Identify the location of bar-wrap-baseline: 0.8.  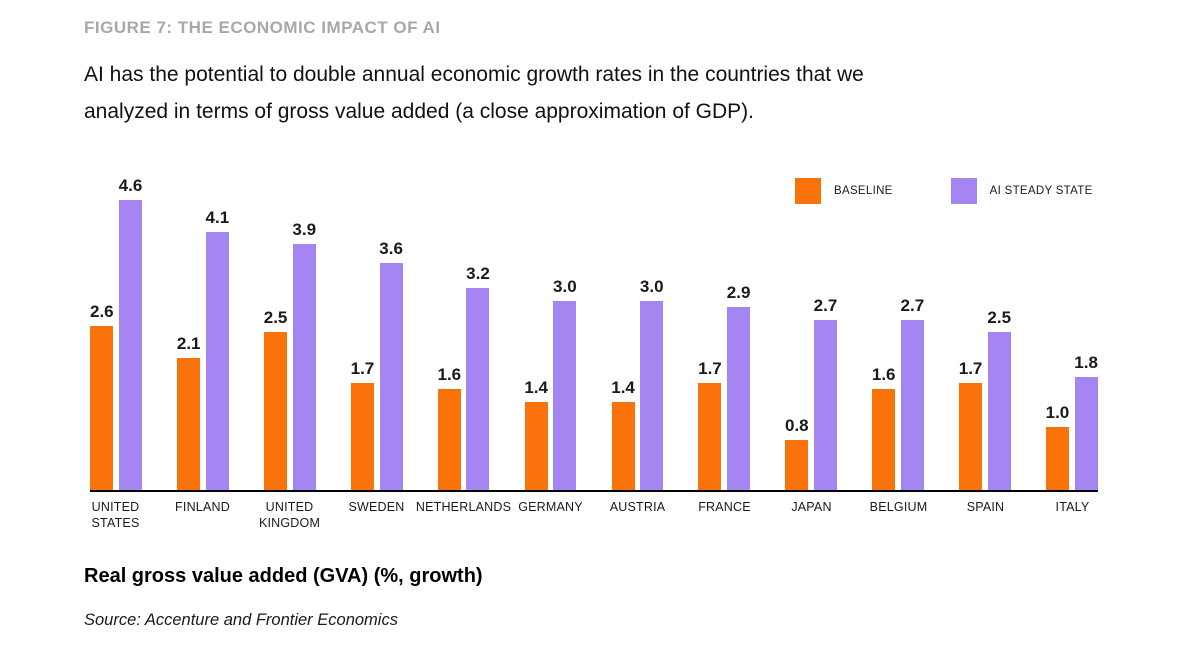
(797, 453).